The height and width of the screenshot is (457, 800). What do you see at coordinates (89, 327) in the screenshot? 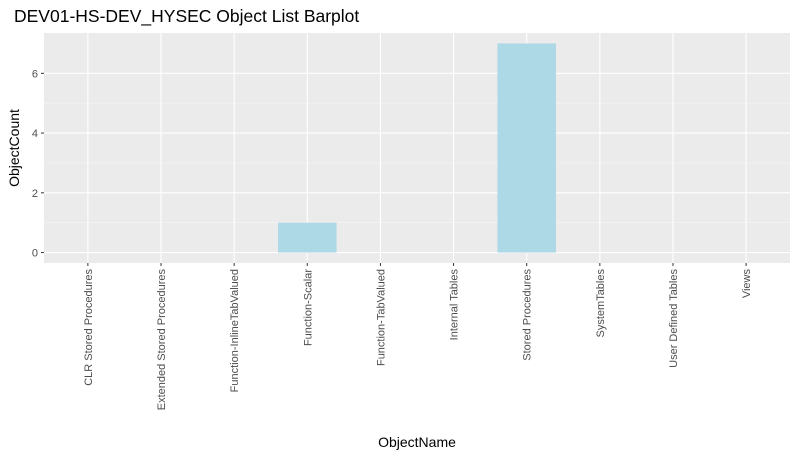
I see `x-tick-label: CLR Stored Procedures` at bounding box center [89, 327].